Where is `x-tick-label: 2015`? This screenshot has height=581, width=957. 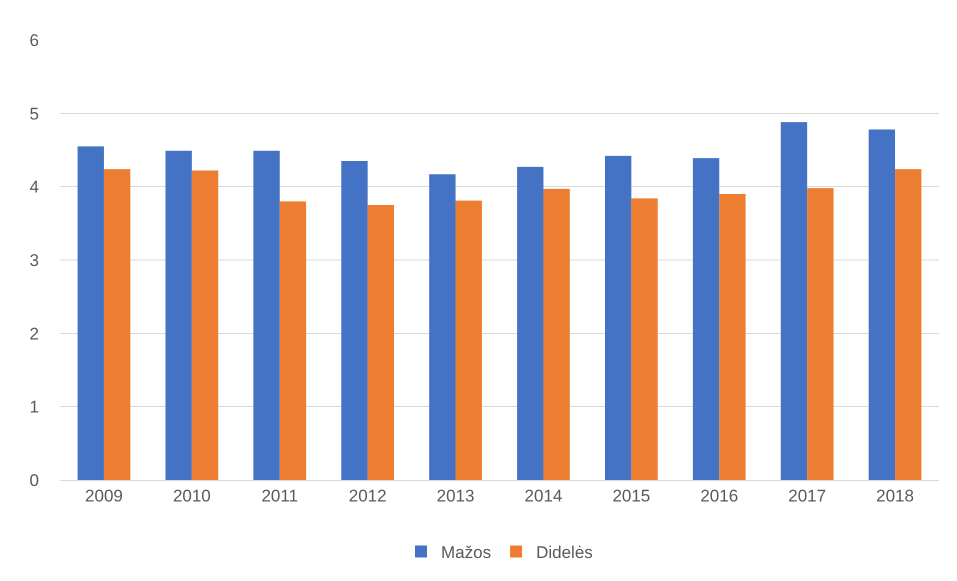
x-tick-label: 2015 is located at coordinates (631, 496).